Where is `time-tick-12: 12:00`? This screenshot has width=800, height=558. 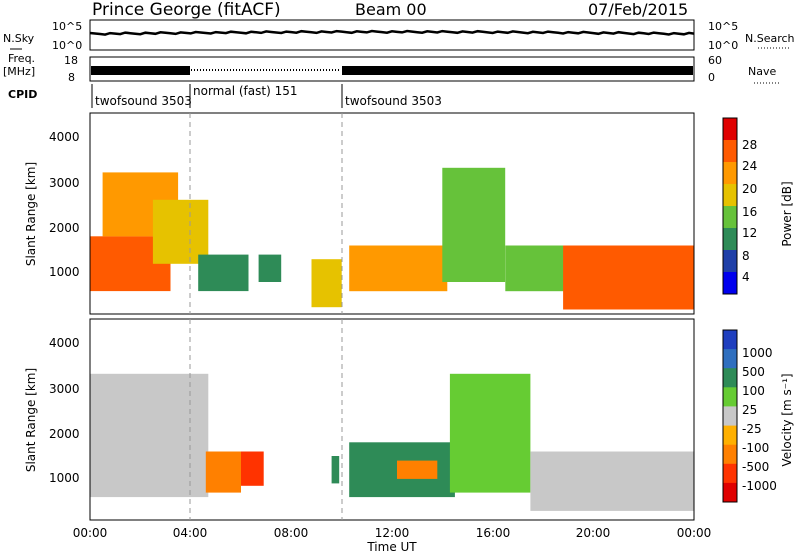
time-tick-12: 12:00 is located at coordinates (392, 533).